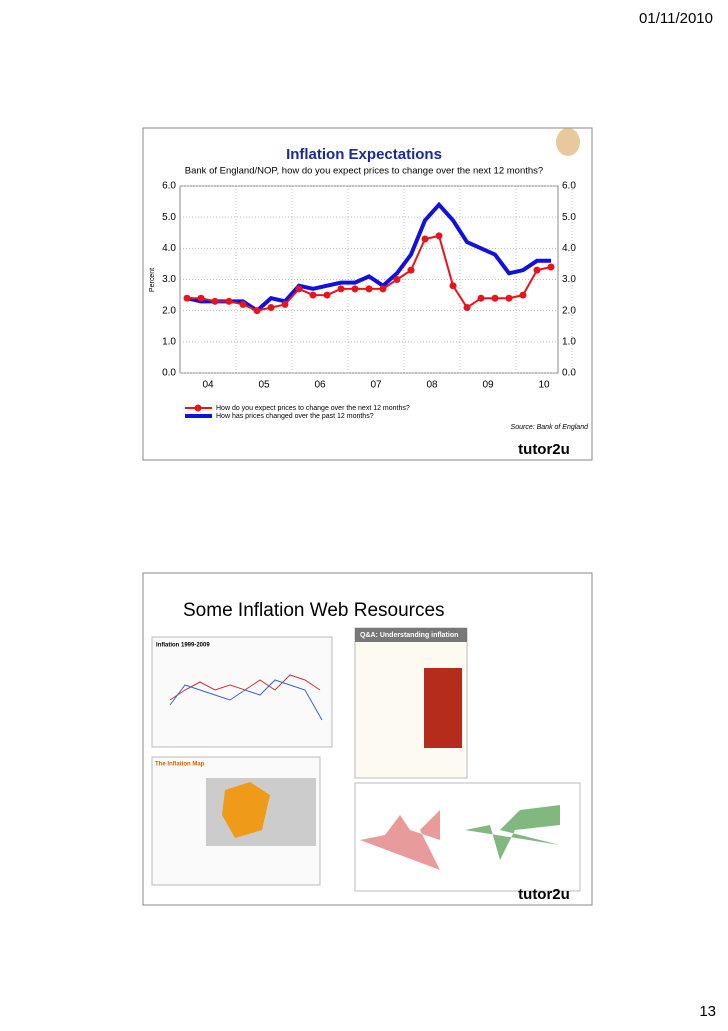 This screenshot has width=728, height=1031. What do you see at coordinates (676, 18) in the screenshot?
I see `header-date: 01/11/2010` at bounding box center [676, 18].